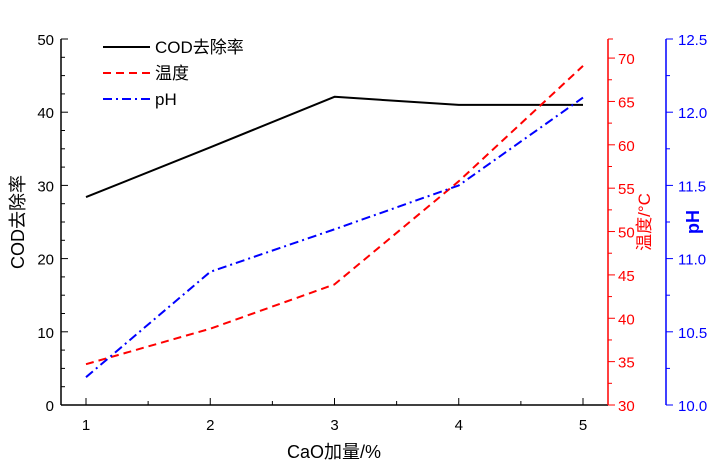  Describe the element at coordinates (45, 333) in the screenshot. I see `left-tick-label: 10` at that location.